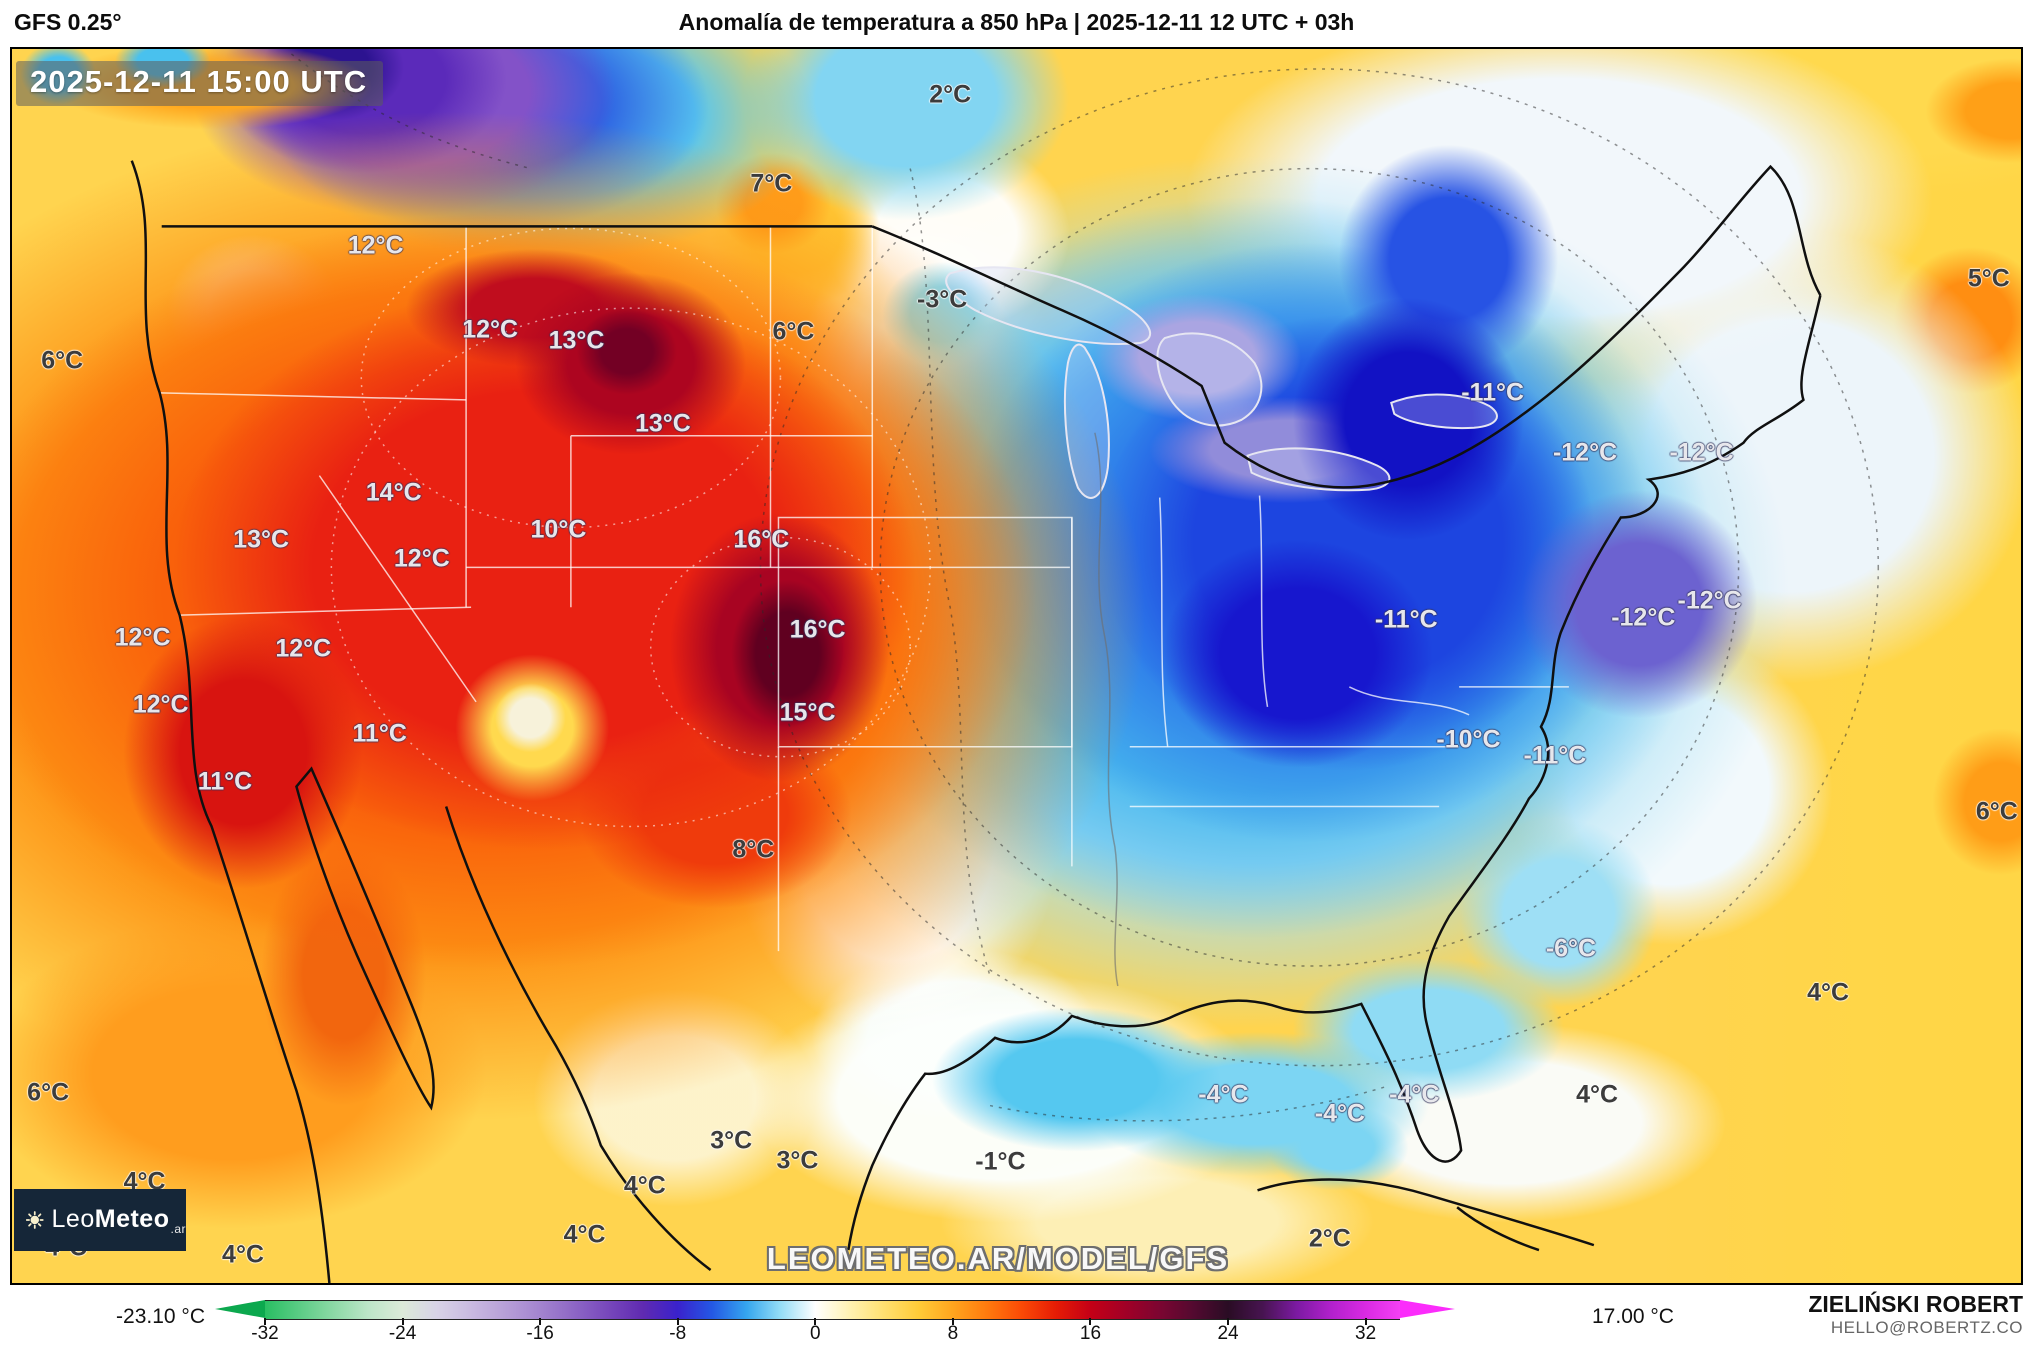  What do you see at coordinates (160, 1316) in the screenshot?
I see `colorbar-min-label: -23.10 °C` at bounding box center [160, 1316].